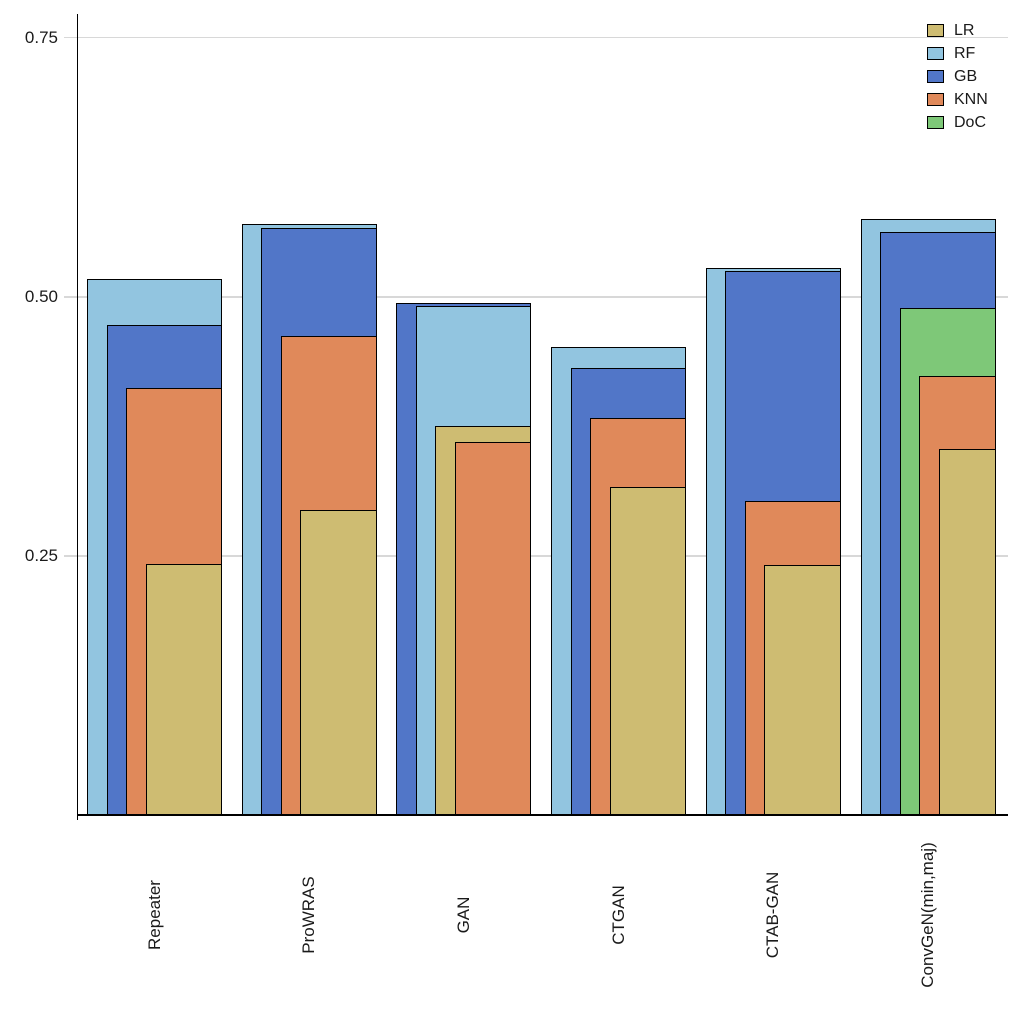 This screenshot has height=1024, width=1024. Describe the element at coordinates (967, 632) in the screenshot. I see `bar-convgen-min-maj--lr` at that location.